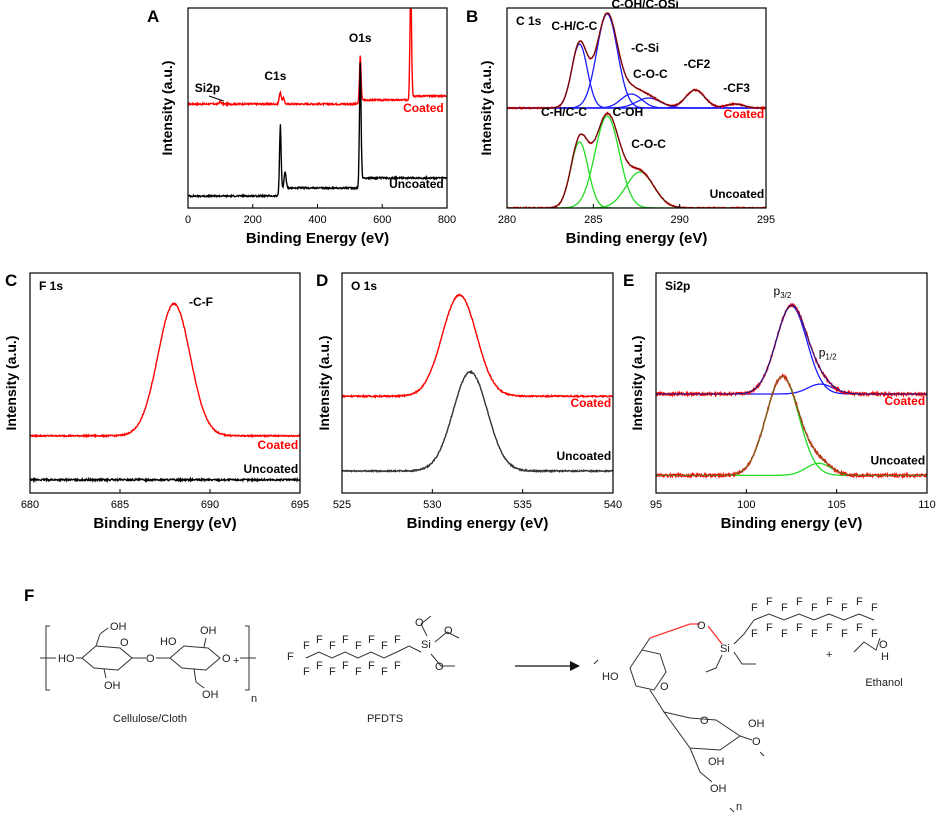 Image resolution: width=941 pixels, height=815 pixels. Describe the element at coordinates (859, 602) in the screenshot. I see `product-f-top-7: F` at that location.